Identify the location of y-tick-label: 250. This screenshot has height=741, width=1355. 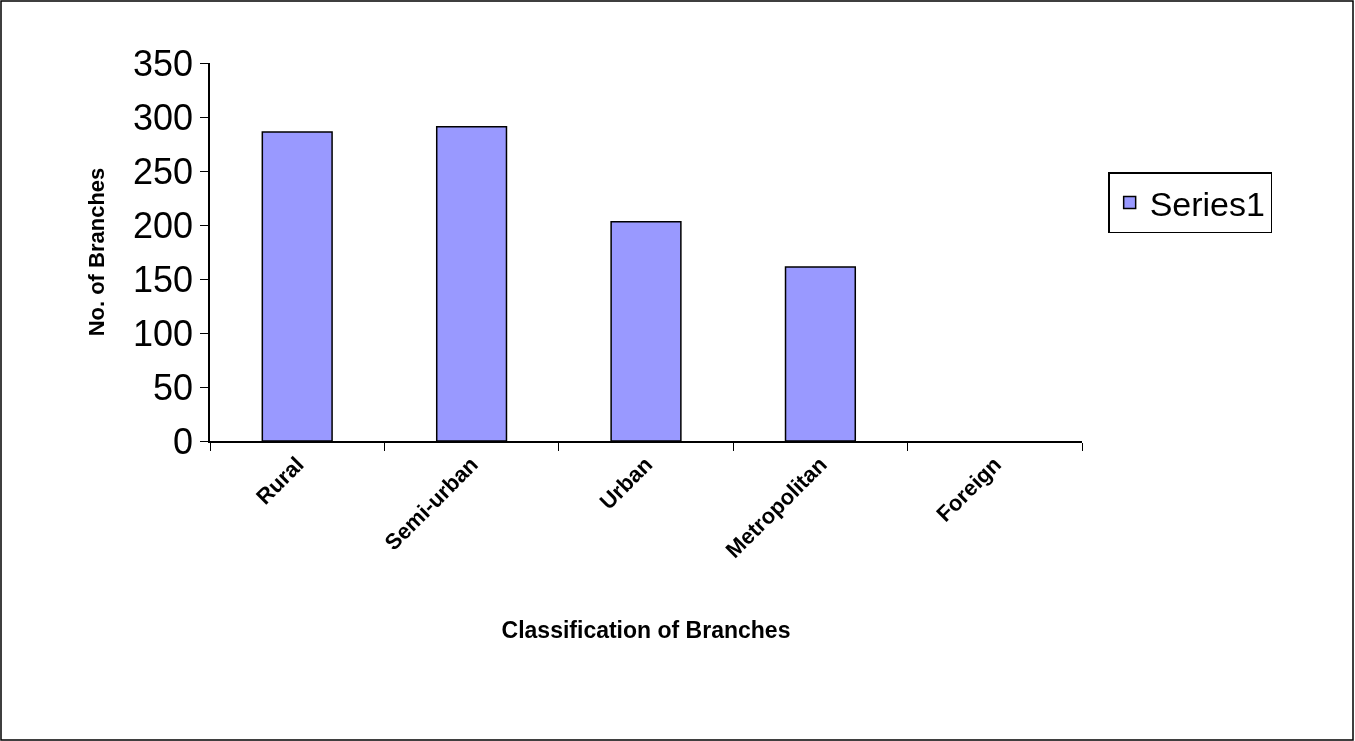
(163, 171).